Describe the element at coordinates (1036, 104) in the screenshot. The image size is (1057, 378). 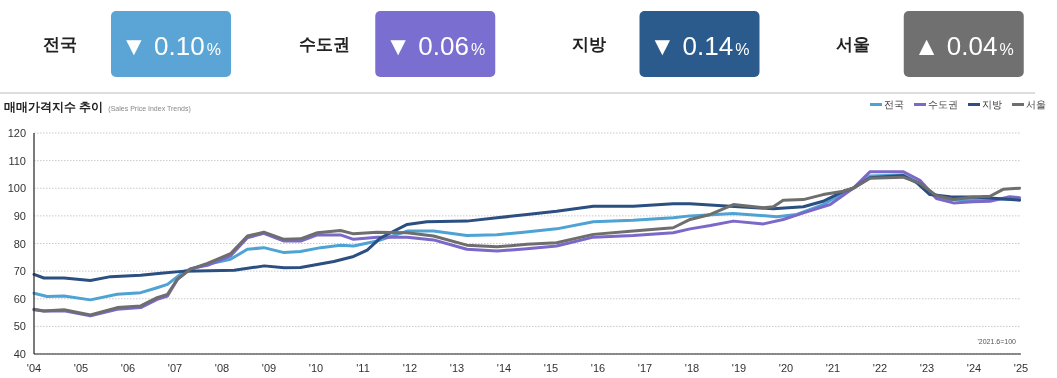
I see `legend-label: 서울` at that location.